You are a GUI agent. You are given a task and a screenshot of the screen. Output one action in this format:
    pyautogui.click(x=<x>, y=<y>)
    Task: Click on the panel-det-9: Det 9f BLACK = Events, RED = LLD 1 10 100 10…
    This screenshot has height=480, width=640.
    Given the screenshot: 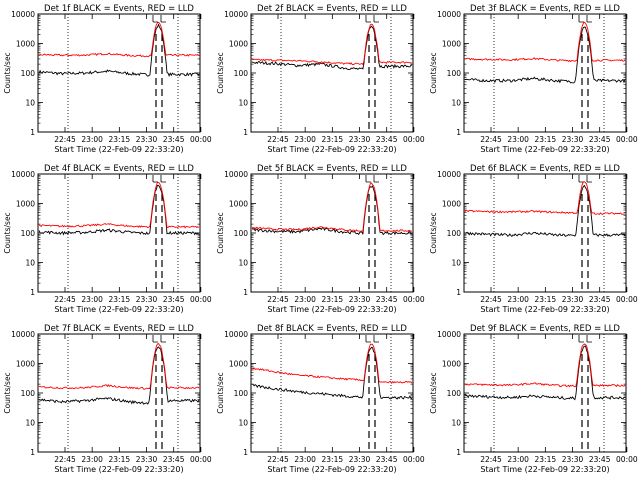 What is the action you would take?
    pyautogui.click(x=533, y=399)
    